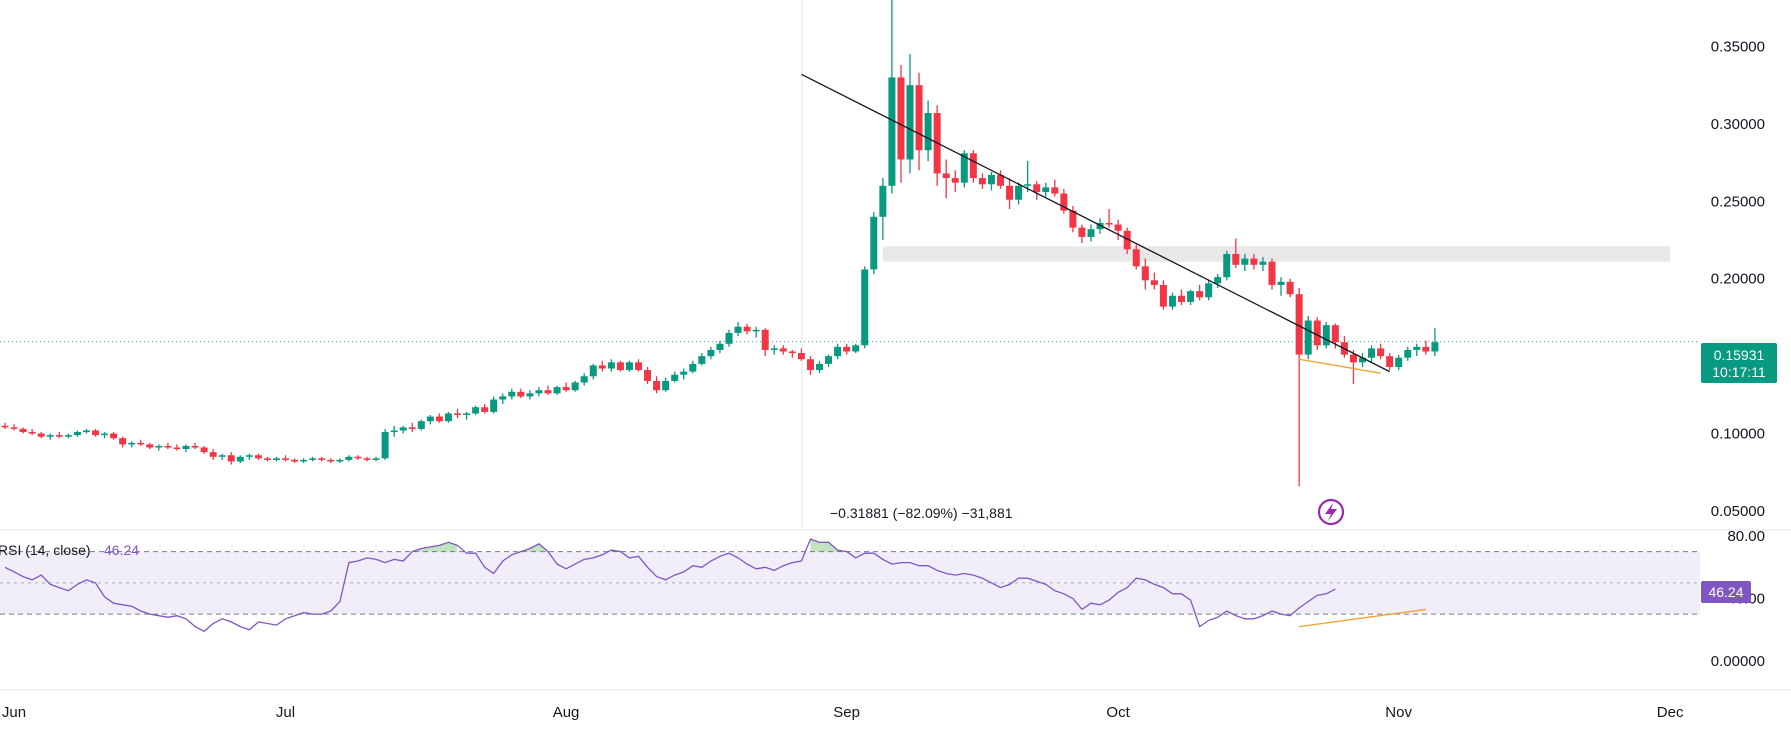 This screenshot has width=1791, height=735. I want to click on time-tick-label: Dec, so click(1670, 712).